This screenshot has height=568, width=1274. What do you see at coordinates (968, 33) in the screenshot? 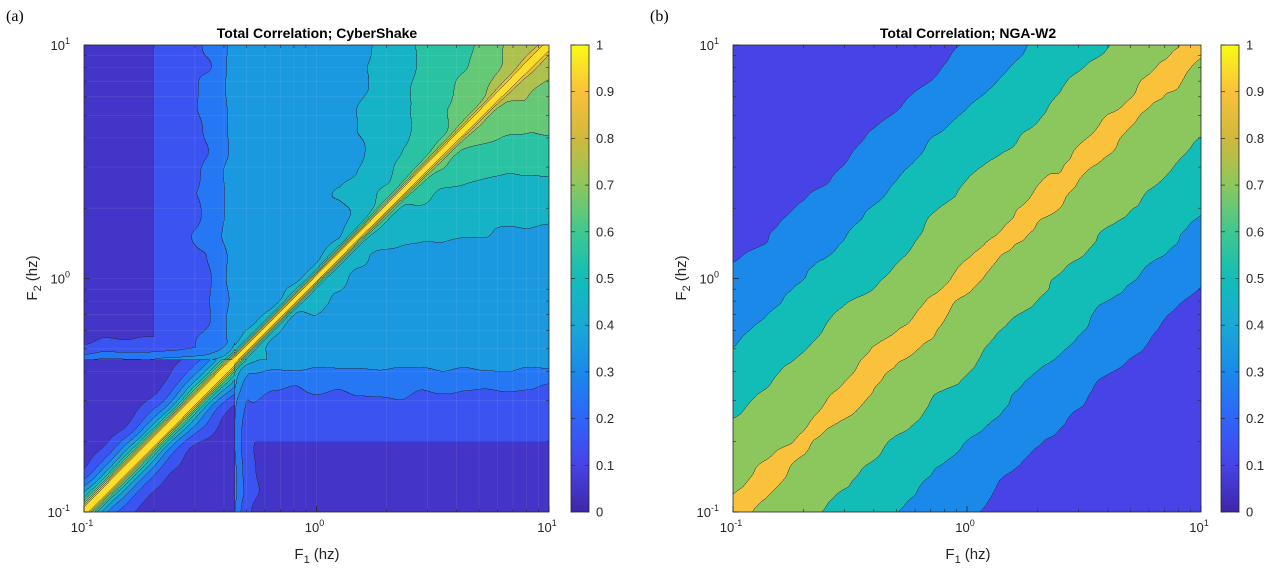
I see `chart-title-b: Total Correlation; NGA-W2` at bounding box center [968, 33].